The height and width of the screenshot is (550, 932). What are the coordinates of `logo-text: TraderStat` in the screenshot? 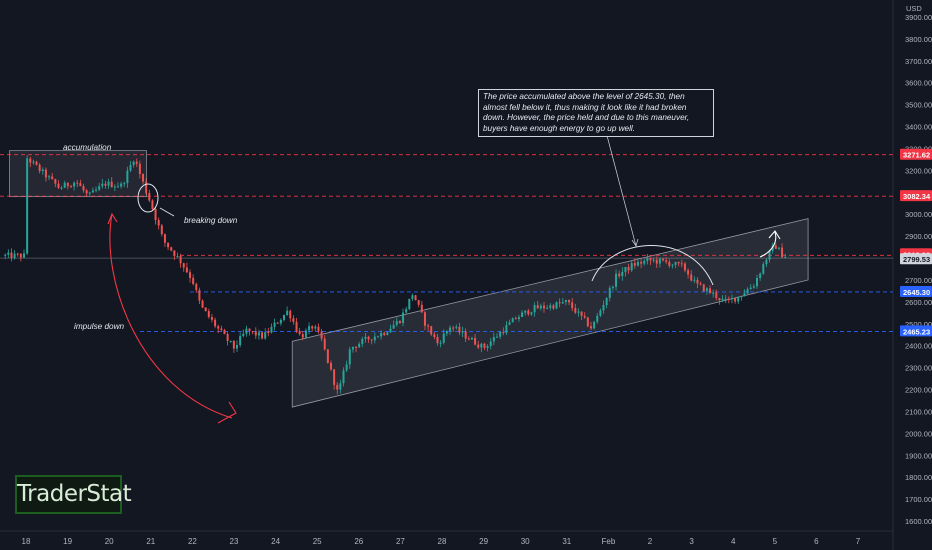 It's located at (74, 494).